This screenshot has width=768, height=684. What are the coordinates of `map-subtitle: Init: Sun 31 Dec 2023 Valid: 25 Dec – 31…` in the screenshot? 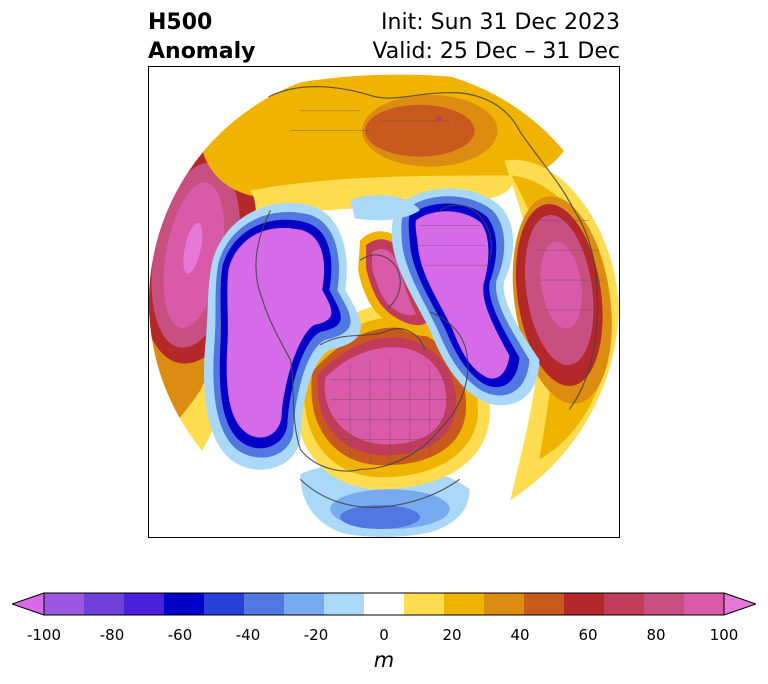 It's located at (496, 37).